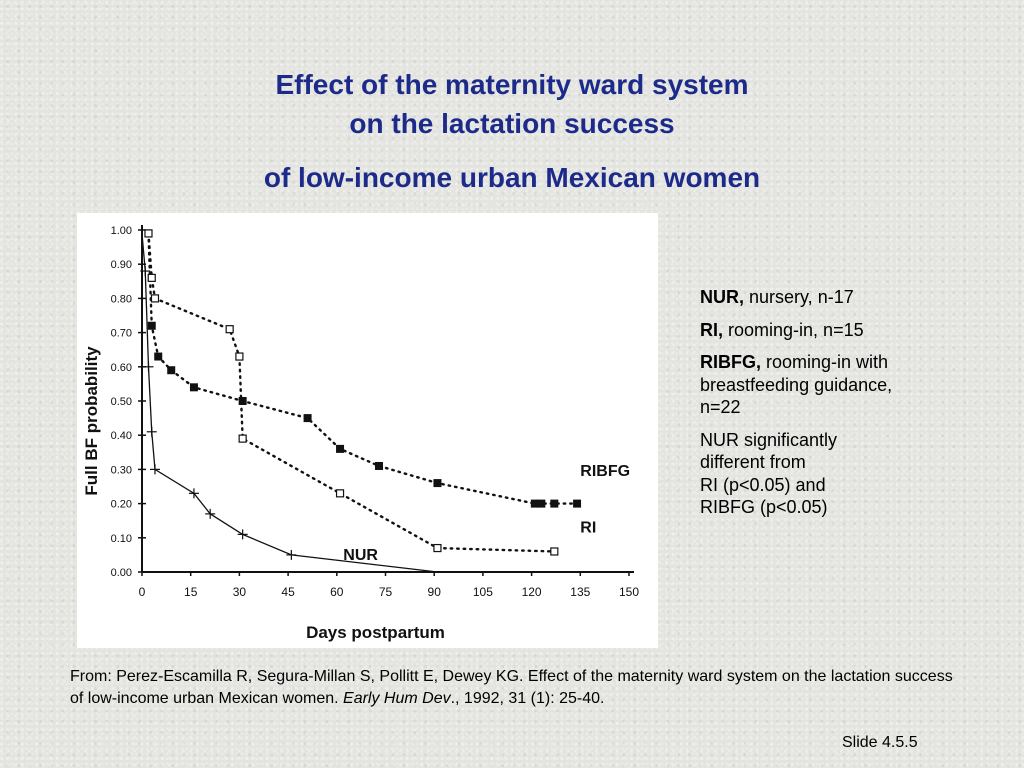 The height and width of the screenshot is (768, 1024). Describe the element at coordinates (360, 555) in the screenshot. I see `series-label-nur: NUR` at that location.